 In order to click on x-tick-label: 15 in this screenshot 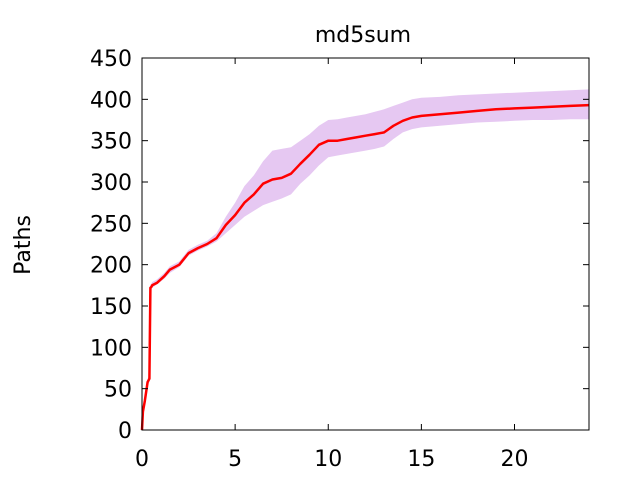, I will do `click(421, 459)`.